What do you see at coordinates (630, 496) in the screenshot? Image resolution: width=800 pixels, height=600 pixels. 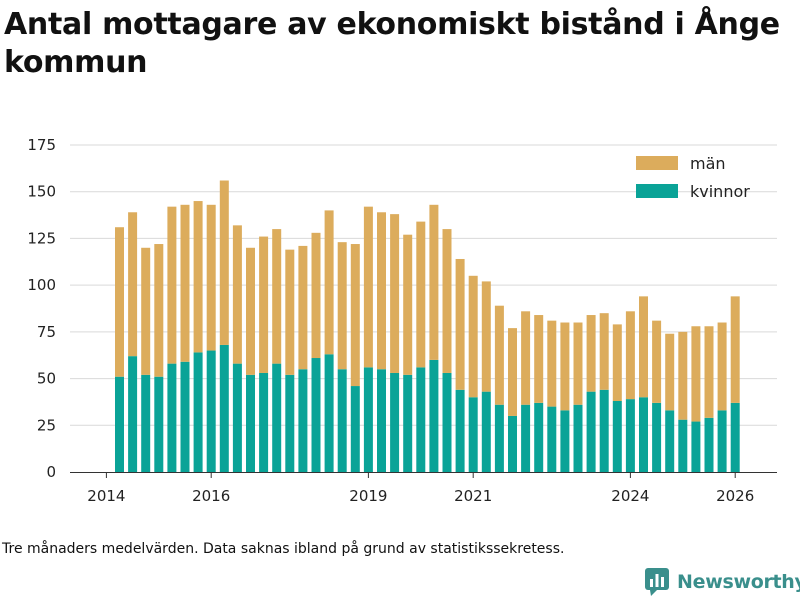 I see `x-tick-label: 2024` at bounding box center [630, 496].